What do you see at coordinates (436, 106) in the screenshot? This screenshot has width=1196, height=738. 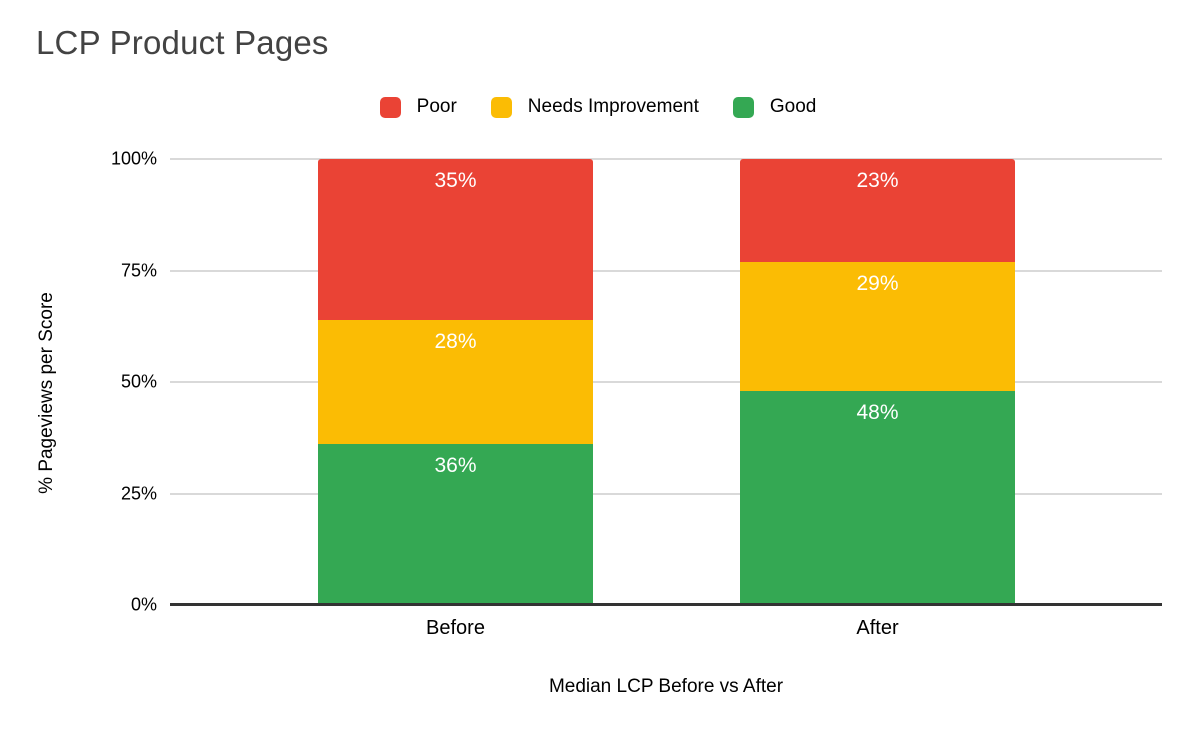 I see `legend-label: Poor` at bounding box center [436, 106].